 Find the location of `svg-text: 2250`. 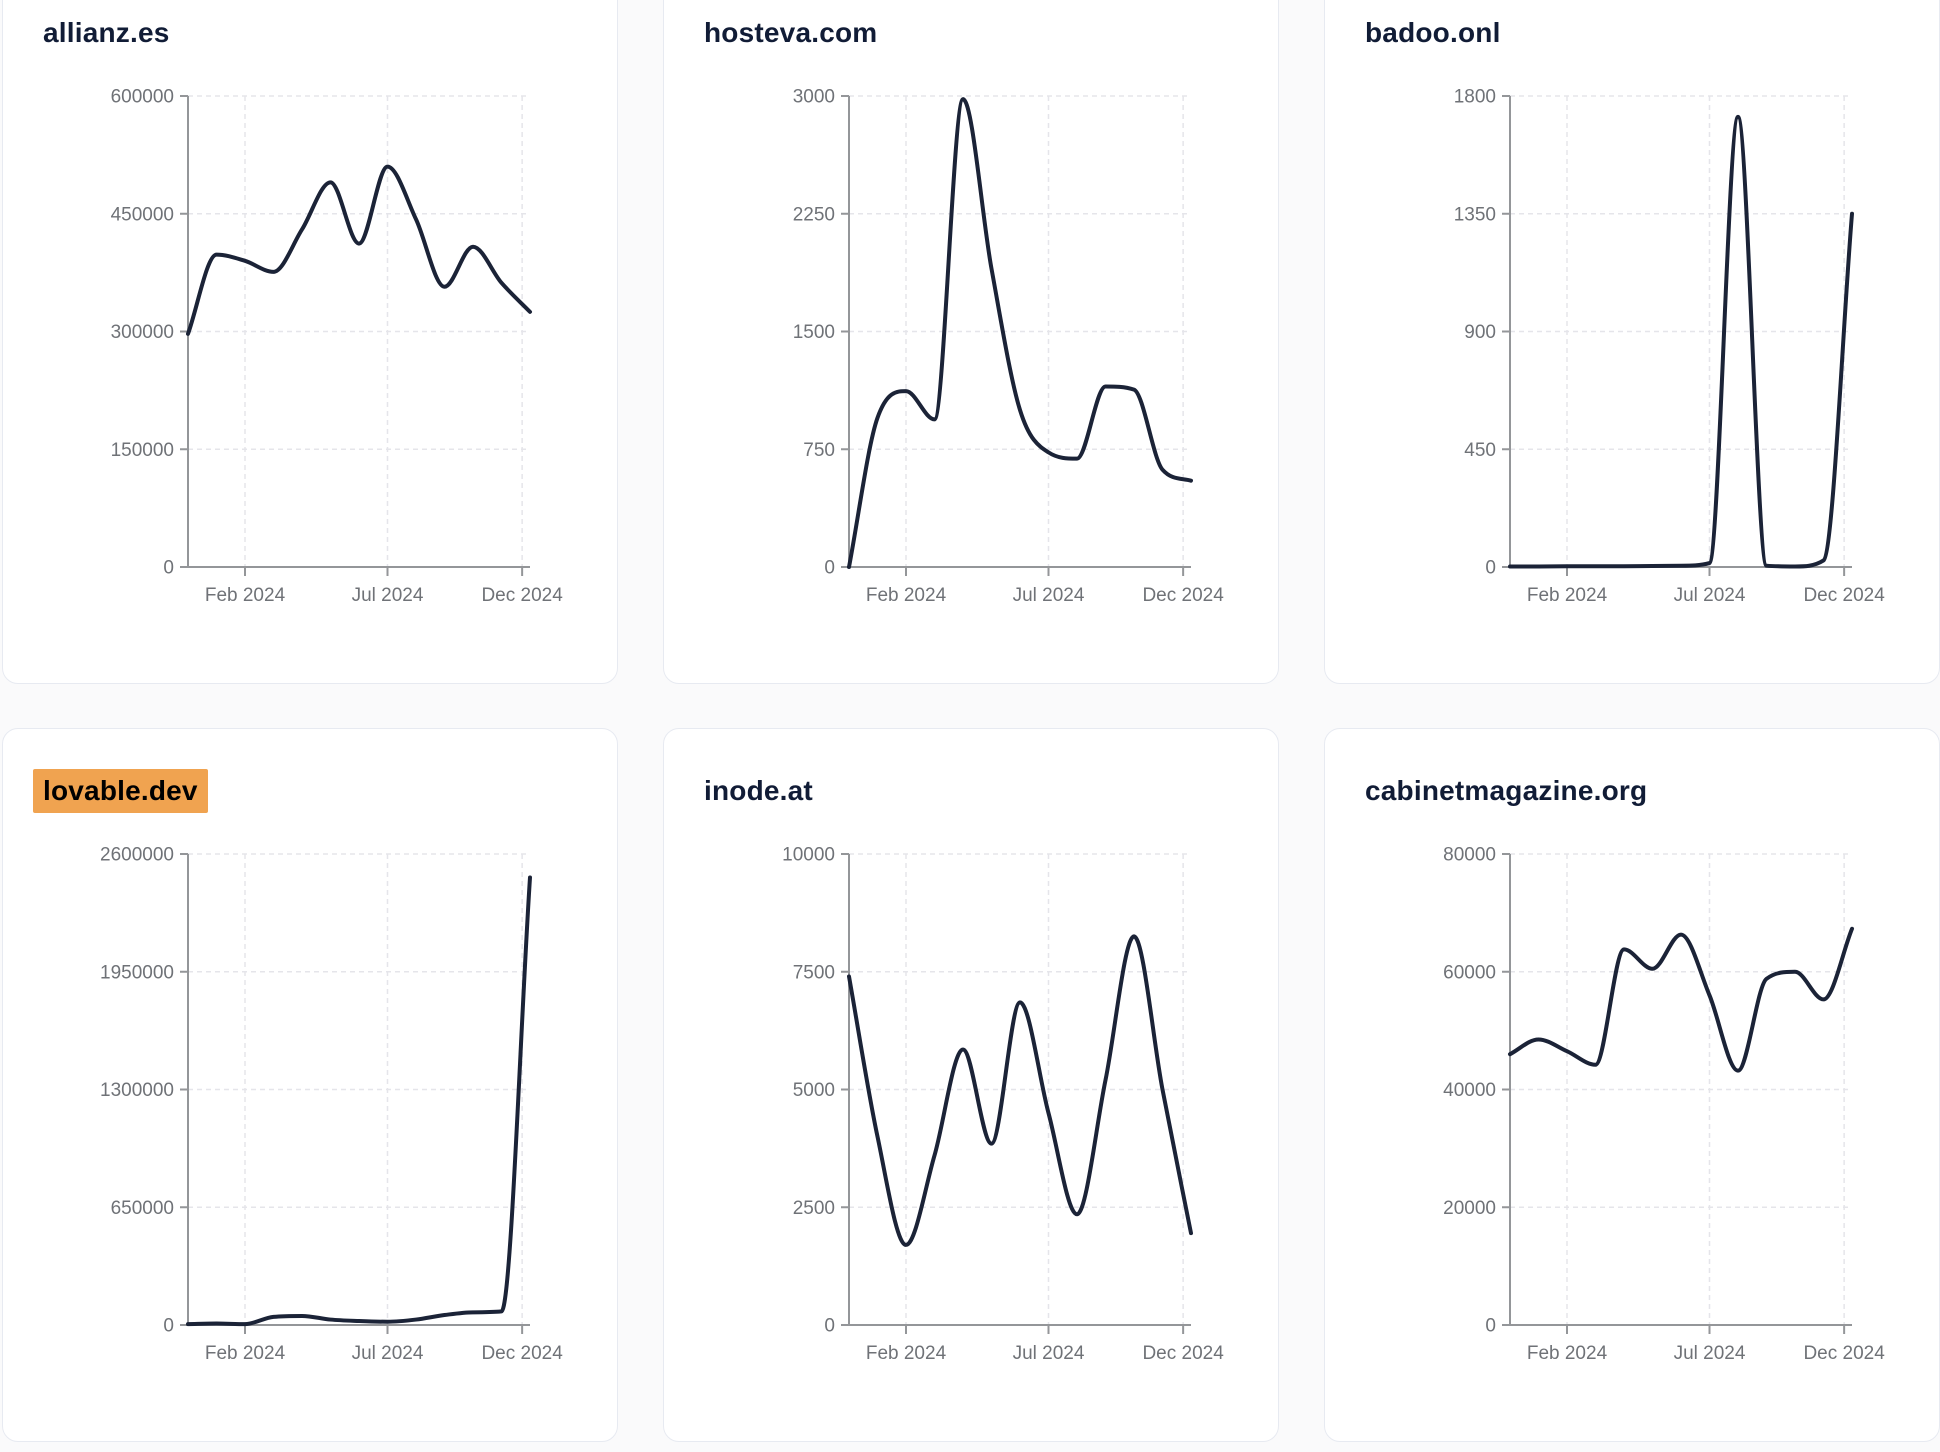

svg-text: 2250 is located at coordinates (814, 214).